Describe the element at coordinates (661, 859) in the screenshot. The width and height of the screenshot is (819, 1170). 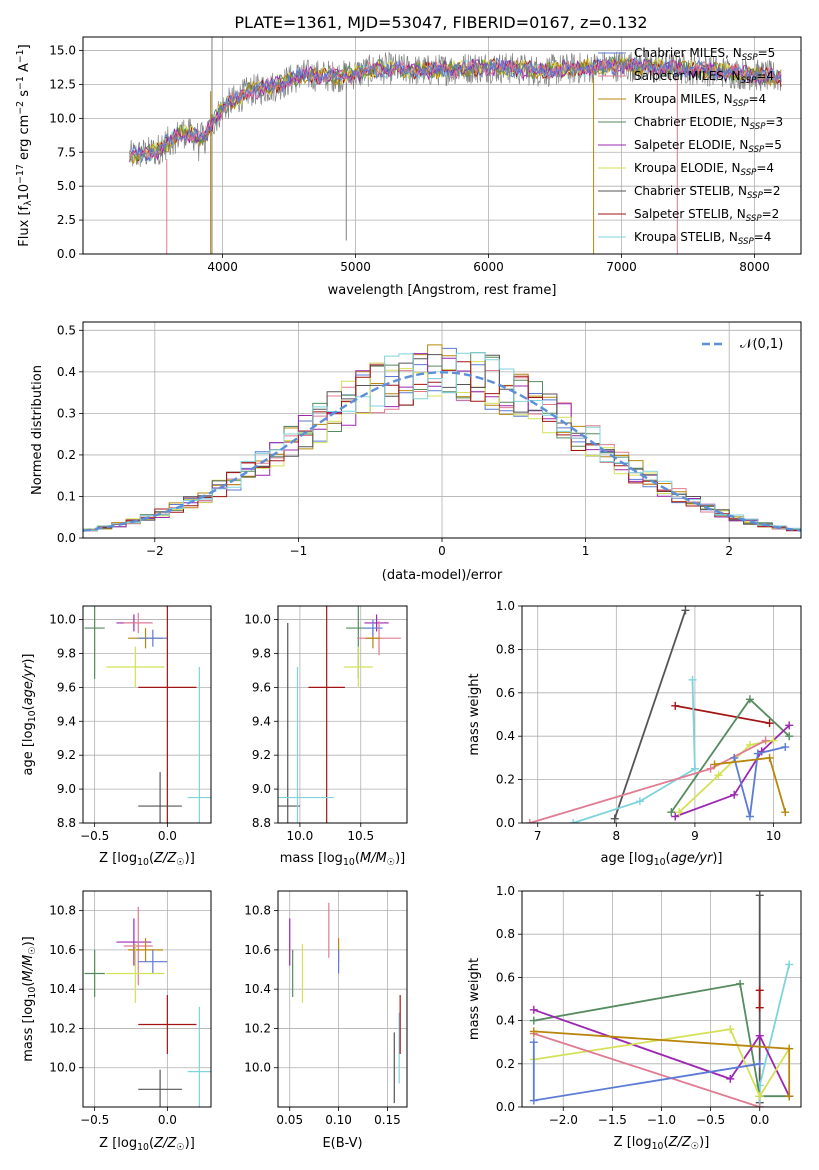
I see `x-axis-label: age [log10(age/yr)]` at that location.